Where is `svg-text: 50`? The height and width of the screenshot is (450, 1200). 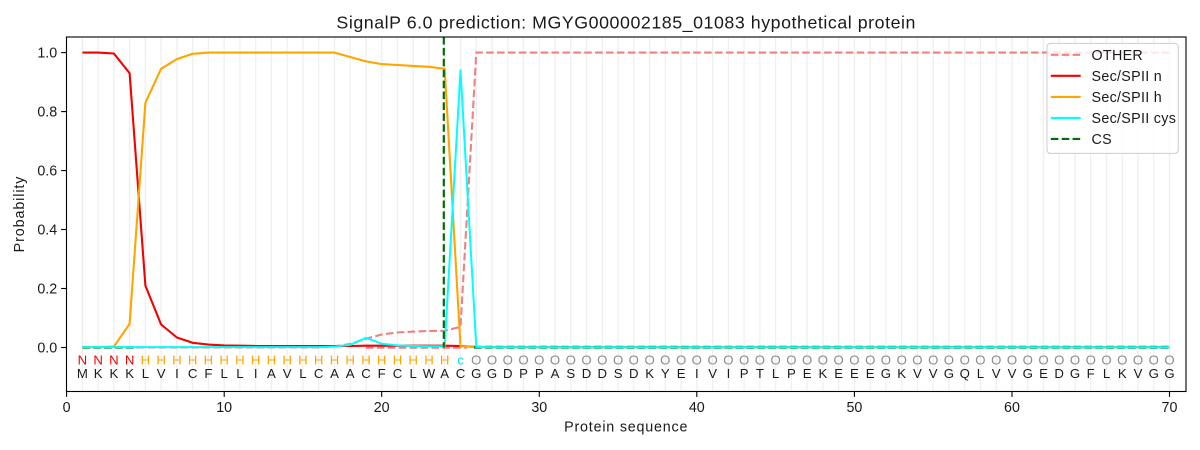
svg-text: 50 is located at coordinates (854, 408).